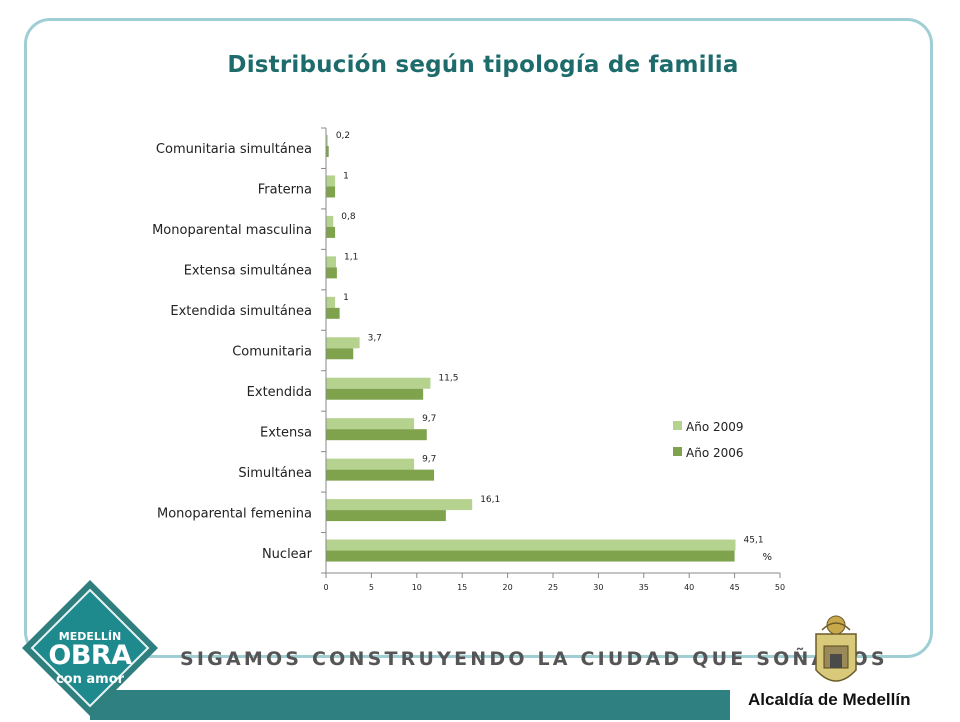  Describe the element at coordinates (462, 587) in the screenshot. I see `x-tick-label-3: 15` at that location.